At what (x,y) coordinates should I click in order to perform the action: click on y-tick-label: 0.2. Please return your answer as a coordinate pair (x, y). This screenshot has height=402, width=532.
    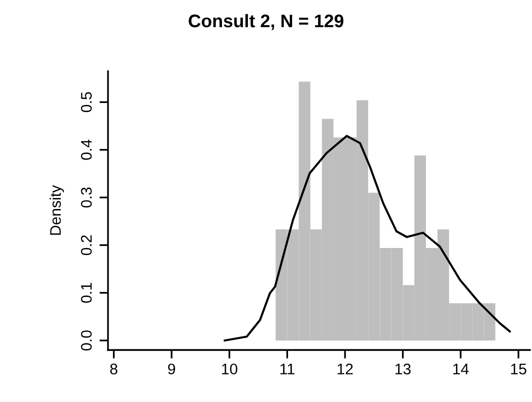
    Looking at the image, I should click on (86, 245).